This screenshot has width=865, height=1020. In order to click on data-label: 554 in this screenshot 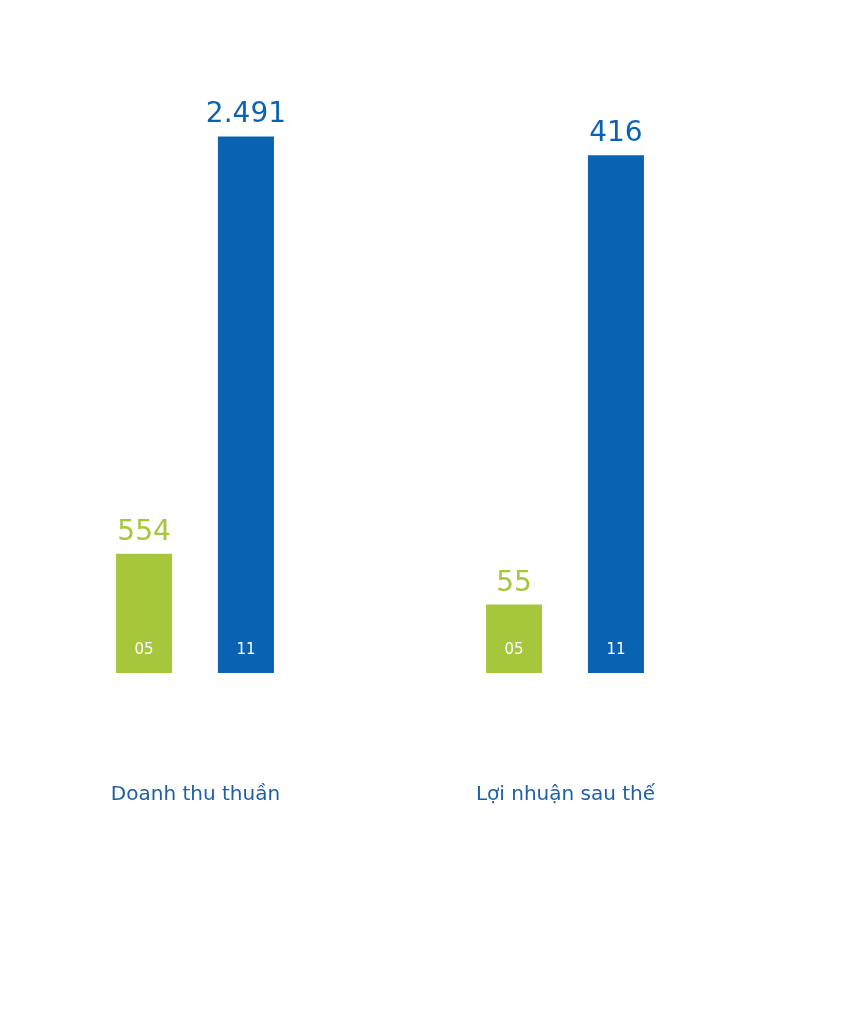, I will do `click(144, 530)`.